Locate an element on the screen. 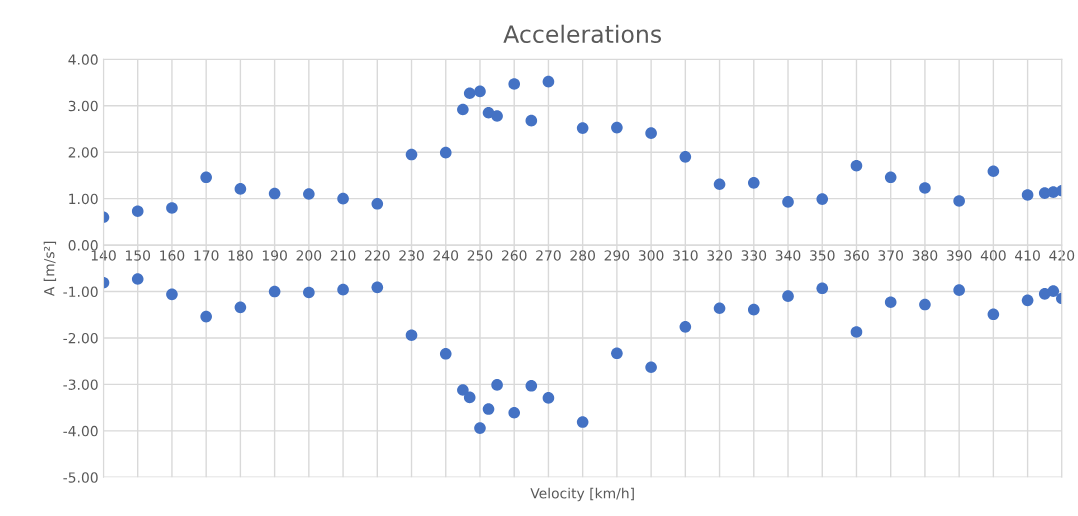  x-tick-label: 310 is located at coordinates (685, 255).